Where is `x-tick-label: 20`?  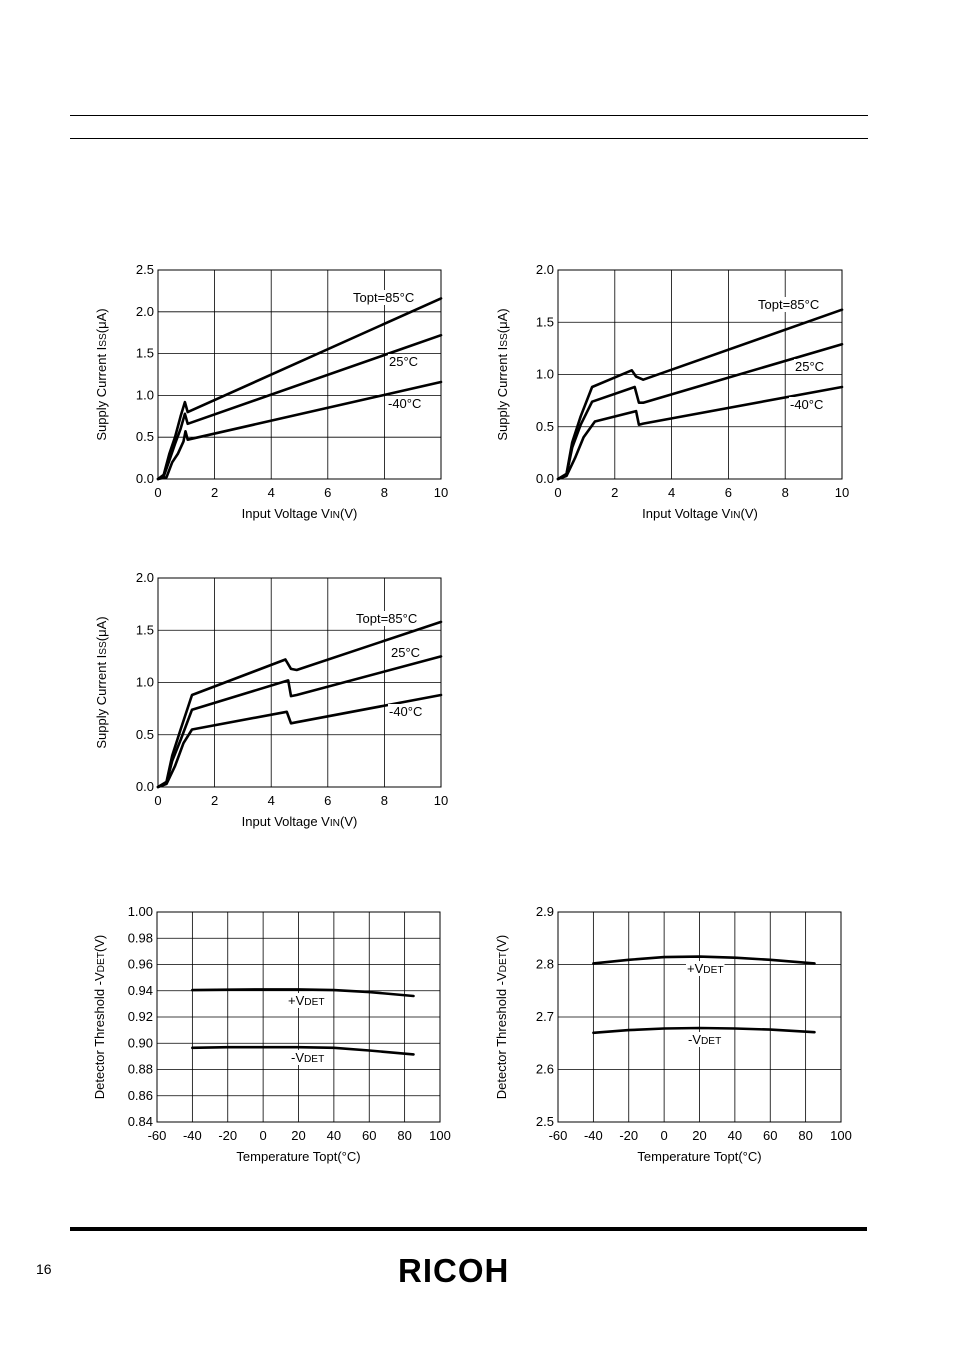
x-tick-label: 20 is located at coordinates (298, 1135).